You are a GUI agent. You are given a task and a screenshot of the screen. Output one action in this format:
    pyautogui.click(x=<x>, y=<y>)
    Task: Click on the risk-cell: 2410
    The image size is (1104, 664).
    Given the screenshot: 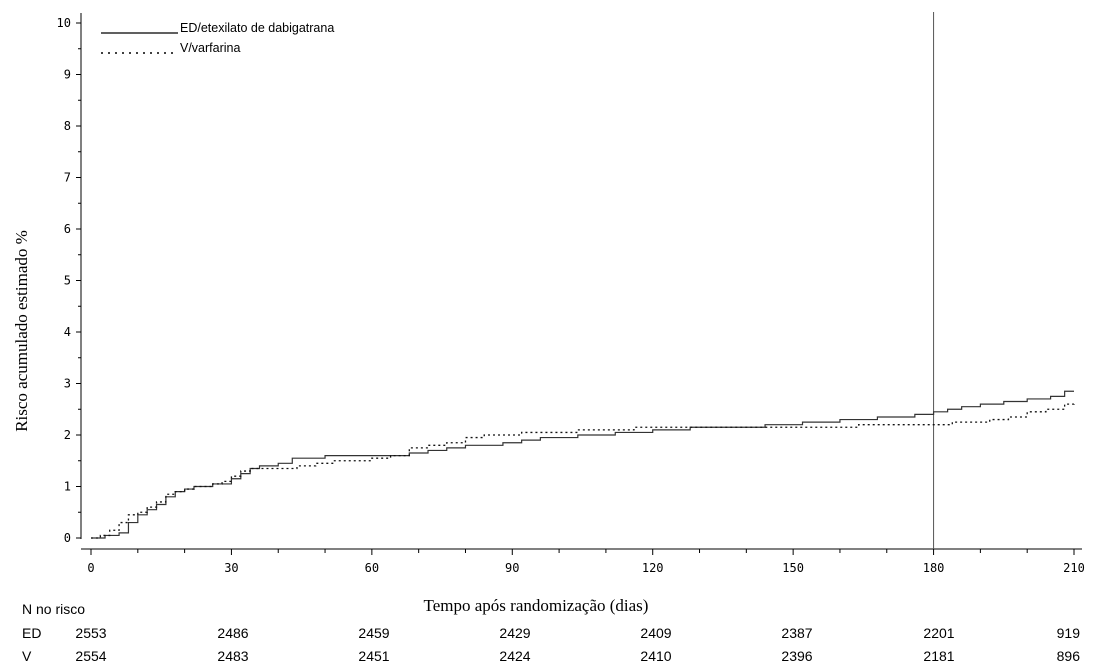 What is the action you would take?
    pyautogui.click(x=655, y=656)
    